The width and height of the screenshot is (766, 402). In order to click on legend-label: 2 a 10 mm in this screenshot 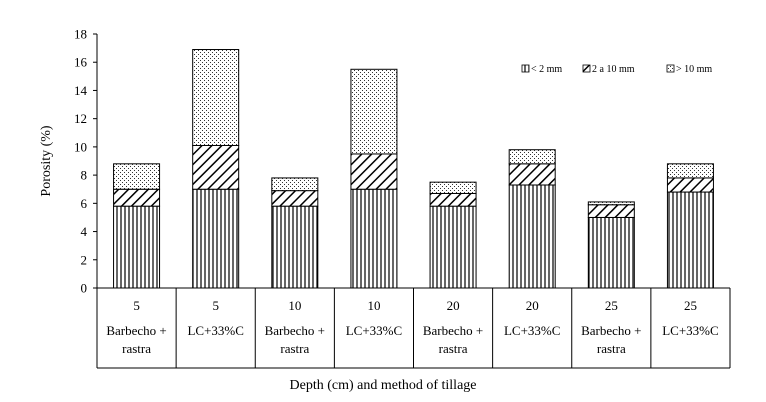, I will do `click(613, 69)`.